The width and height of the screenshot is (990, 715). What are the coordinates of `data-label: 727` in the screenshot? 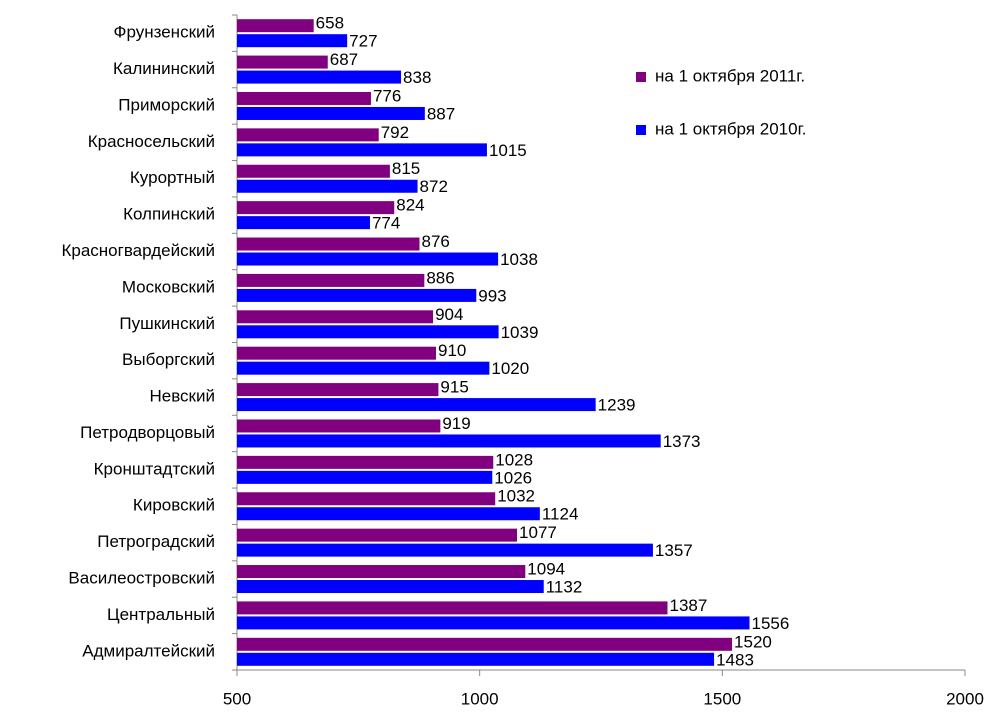 It's located at (363, 41).